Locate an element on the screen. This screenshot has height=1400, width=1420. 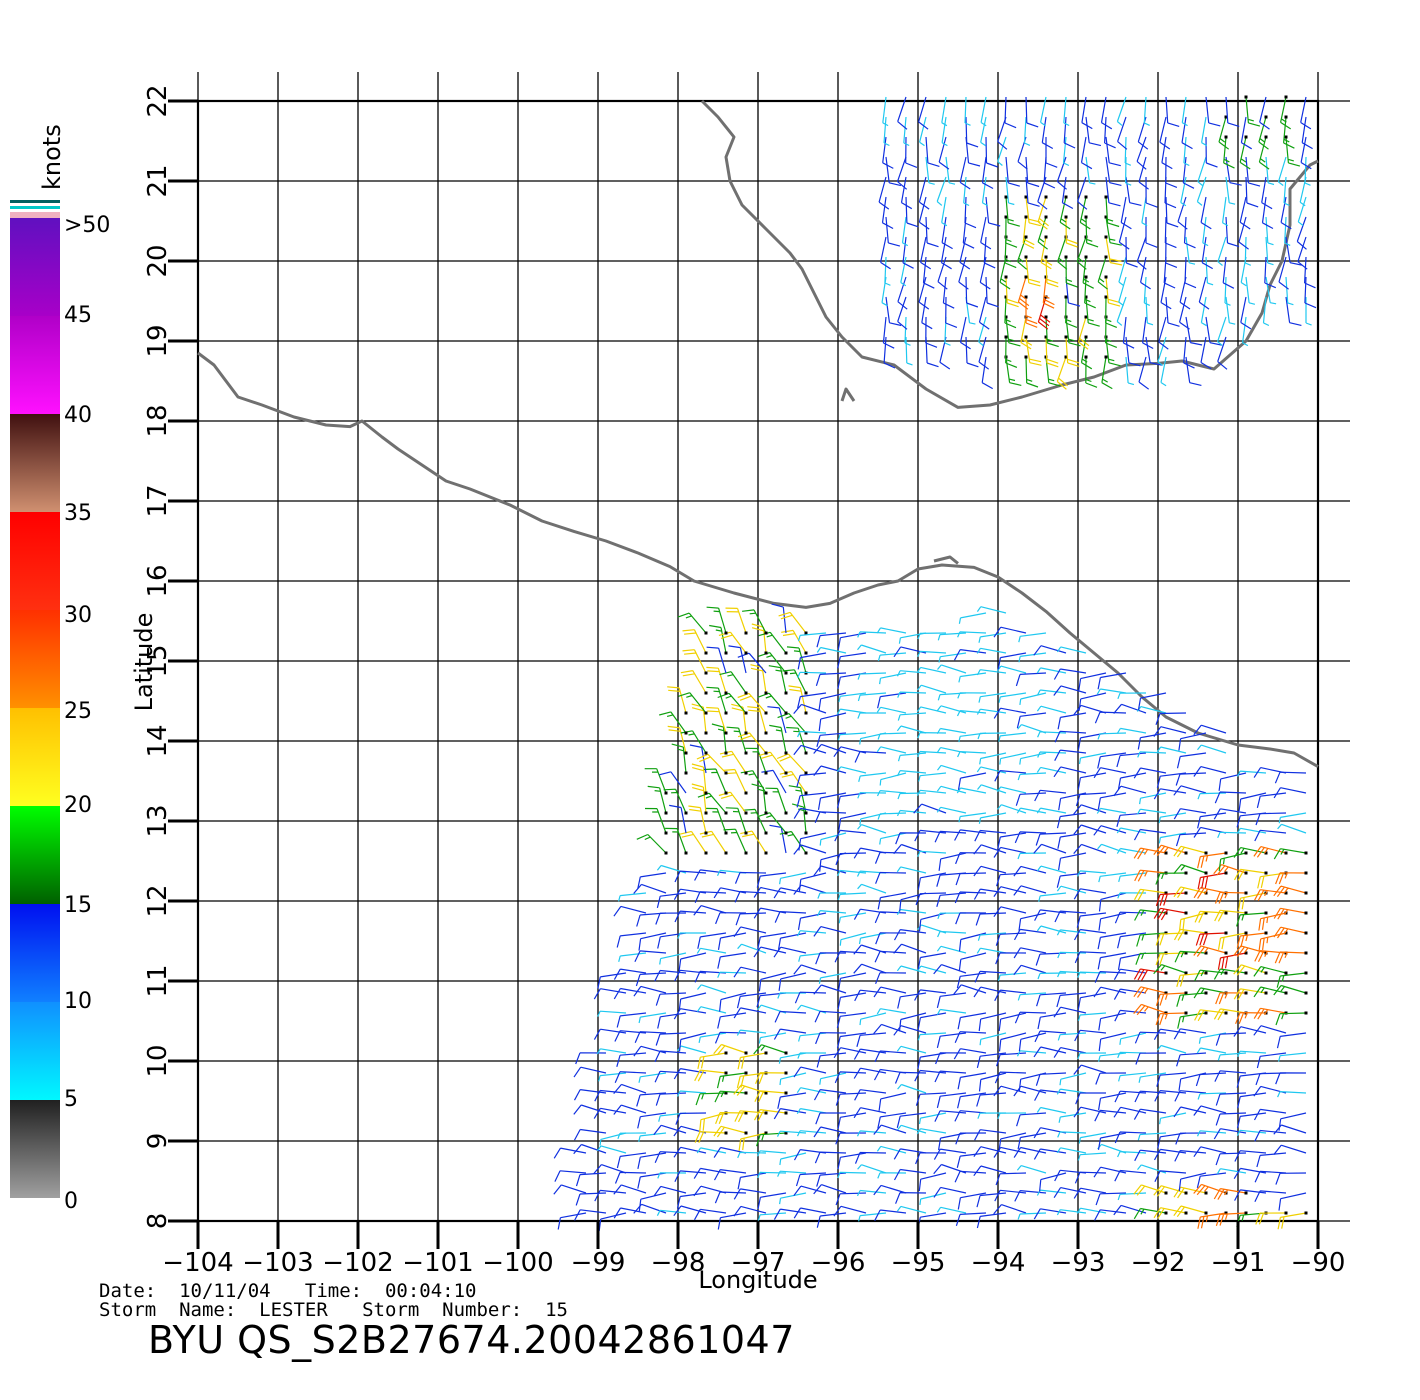
legend-label: 35 is located at coordinates (78, 513).